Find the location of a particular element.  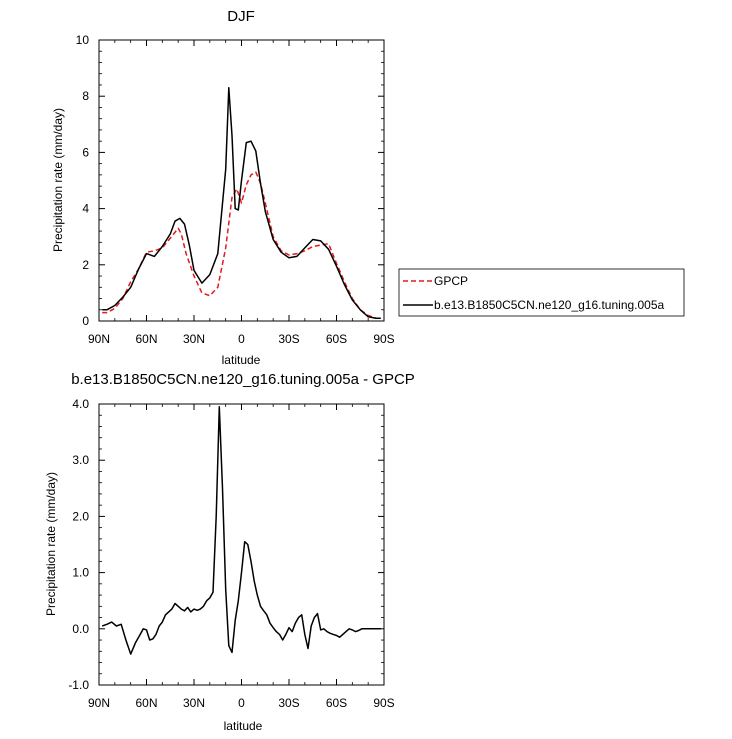

top-xtick-label: 30N is located at coordinates (194, 339).